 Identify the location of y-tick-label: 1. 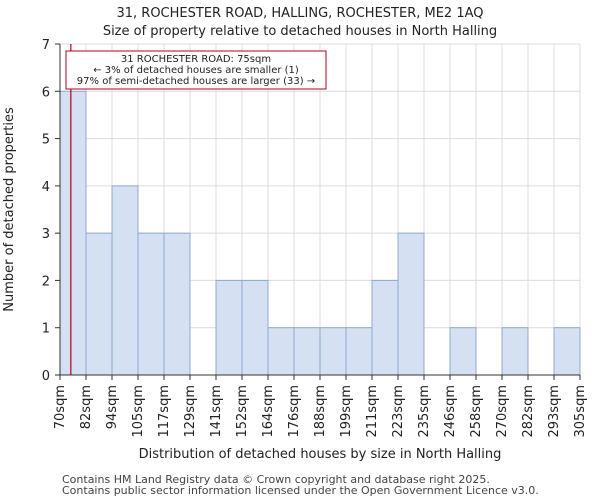
(46, 329).